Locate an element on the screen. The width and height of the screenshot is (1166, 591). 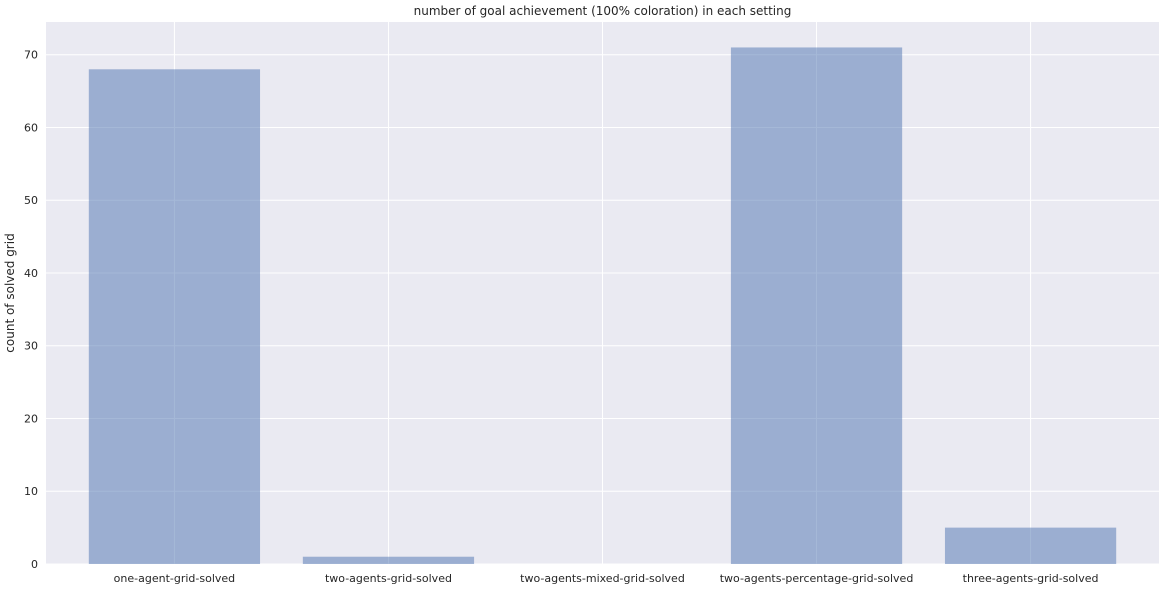
y-tick-label: 20 is located at coordinates (31, 418).